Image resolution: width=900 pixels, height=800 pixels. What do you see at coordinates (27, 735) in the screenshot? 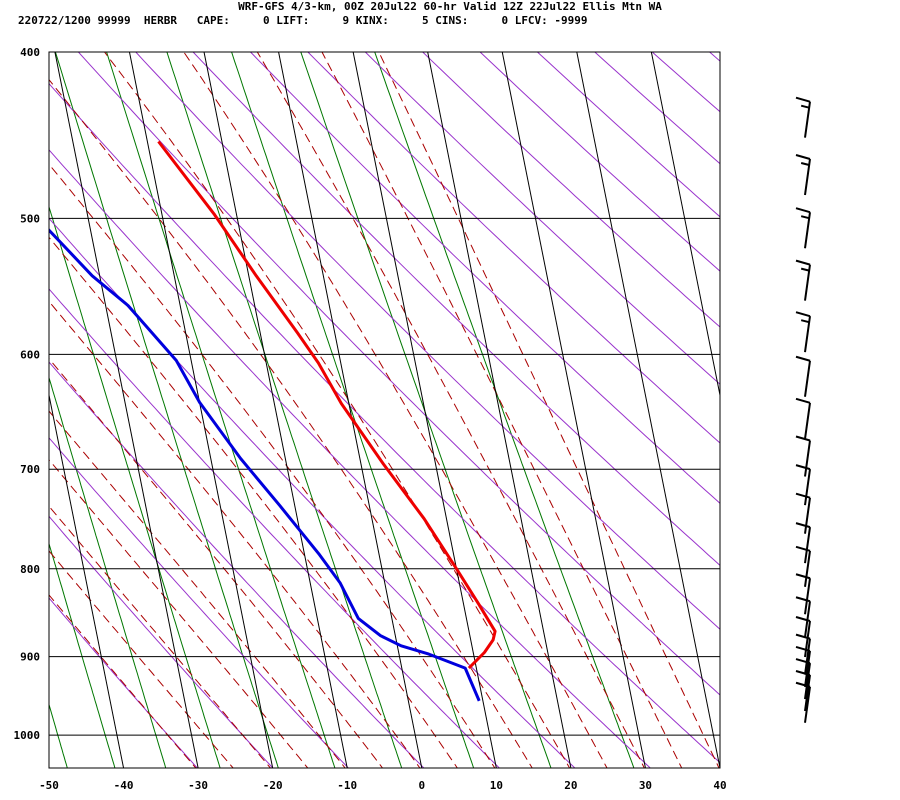
I see `y-tick-label: 1000` at bounding box center [27, 735].